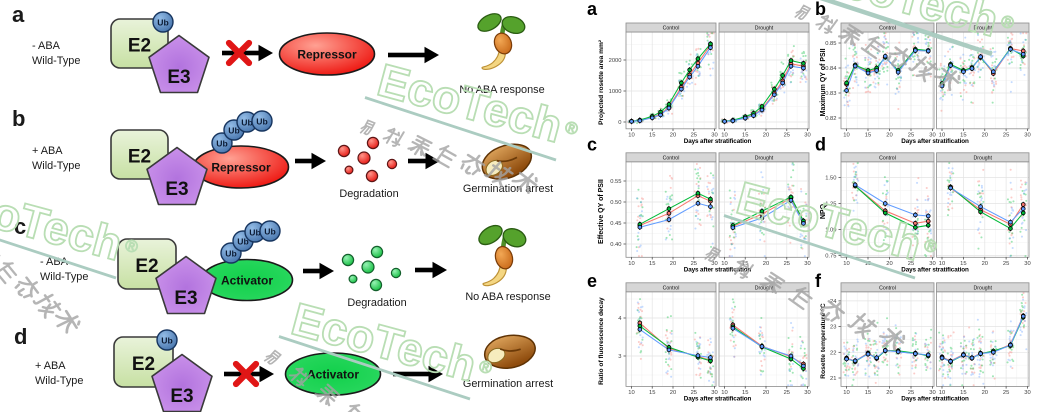 The width and height of the screenshot is (1038, 412). I want to click on svg-text: NPQ, so click(823, 211).